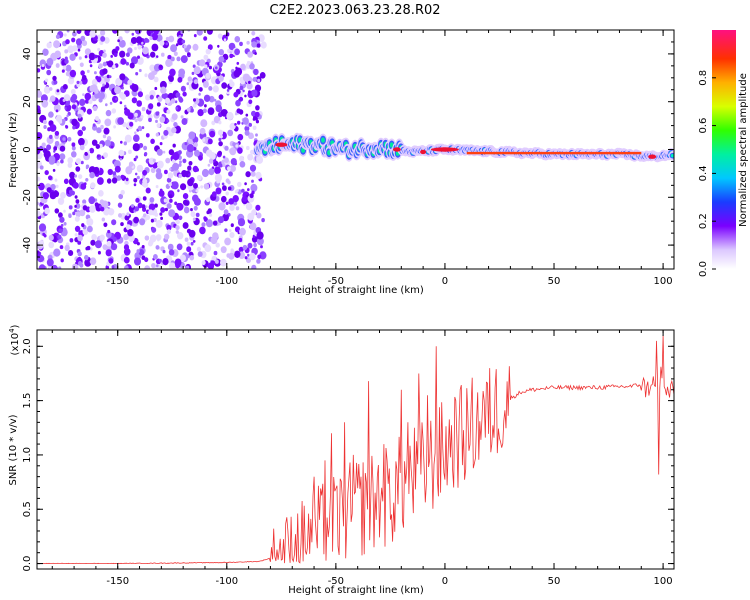  I want to click on y-tick-label: 20, so click(27, 101).